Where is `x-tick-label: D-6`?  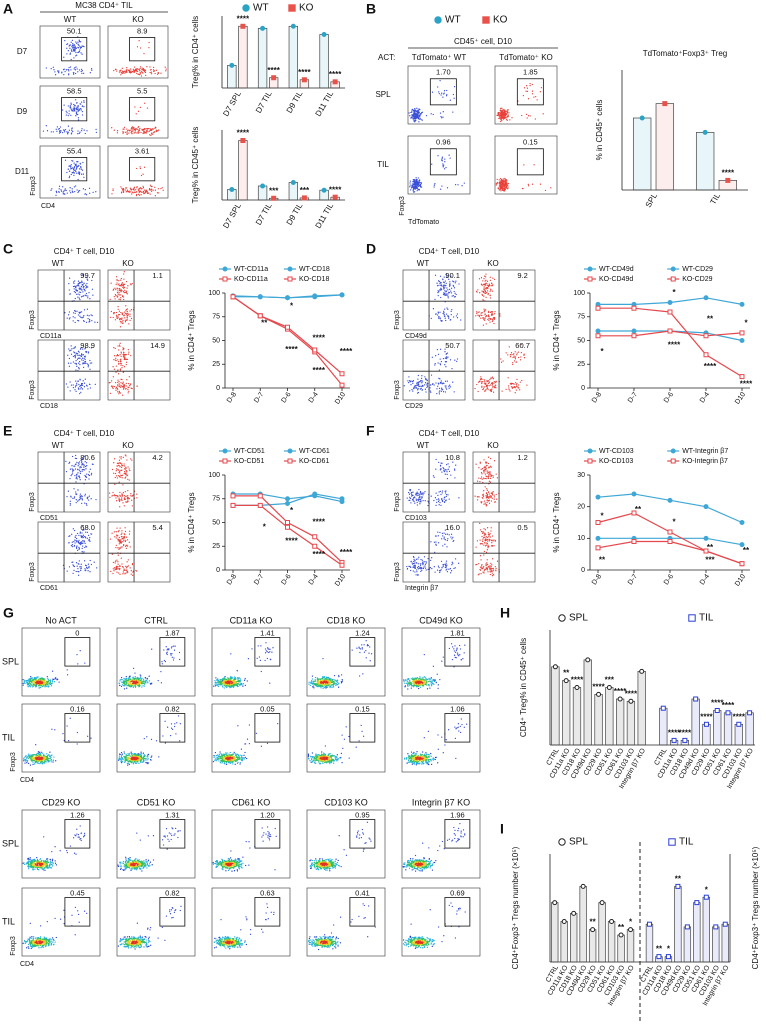 x-tick-label: D-6 is located at coordinates (669, 579).